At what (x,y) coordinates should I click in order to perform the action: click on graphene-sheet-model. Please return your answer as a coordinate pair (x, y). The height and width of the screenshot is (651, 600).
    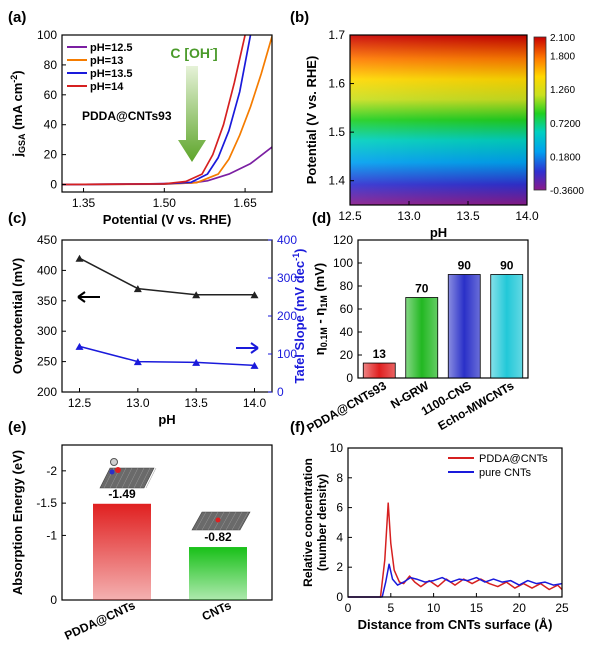
    Looking at the image, I should click on (221, 521).